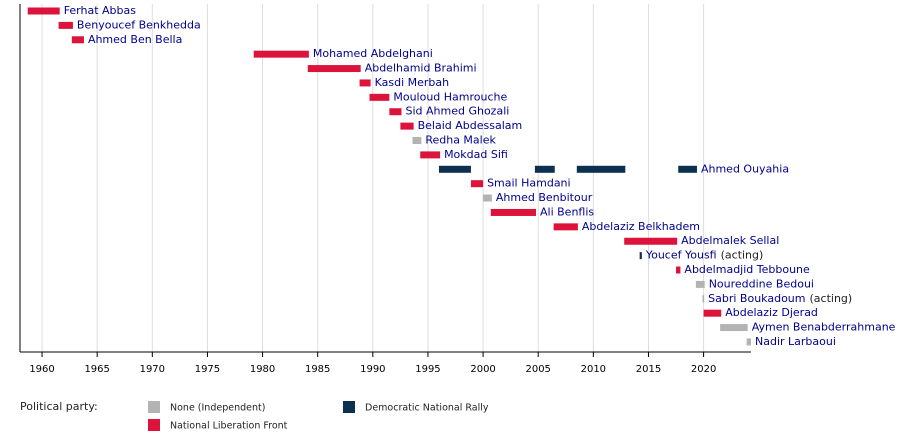 The image size is (900, 433). What do you see at coordinates (152, 369) in the screenshot?
I see `x-tick-label: 1970` at bounding box center [152, 369].